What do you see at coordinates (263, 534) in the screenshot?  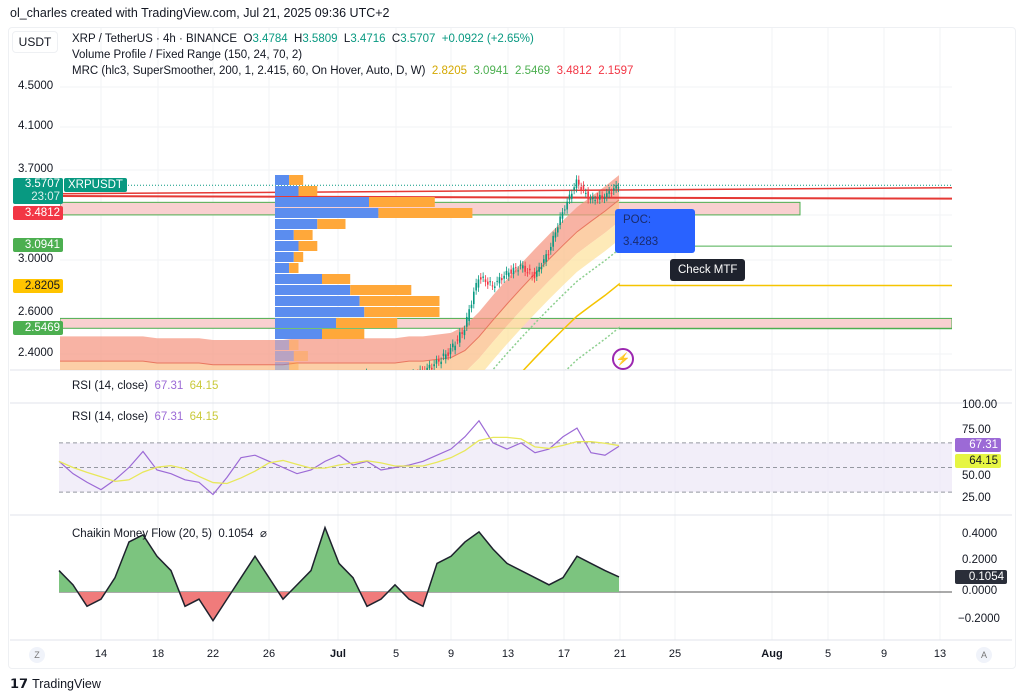 I see `hidden-eye-icon: ⌀` at bounding box center [263, 534].